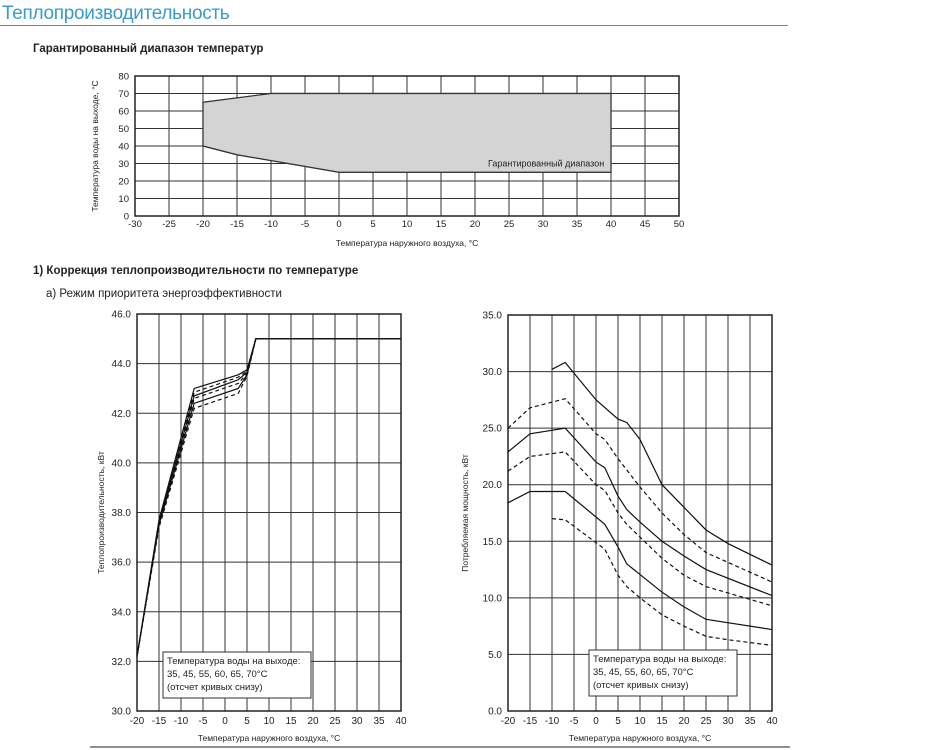 This screenshot has height=750, width=937. Describe the element at coordinates (122, 414) in the screenshot. I see `y-tick-label: 42.0` at that location.